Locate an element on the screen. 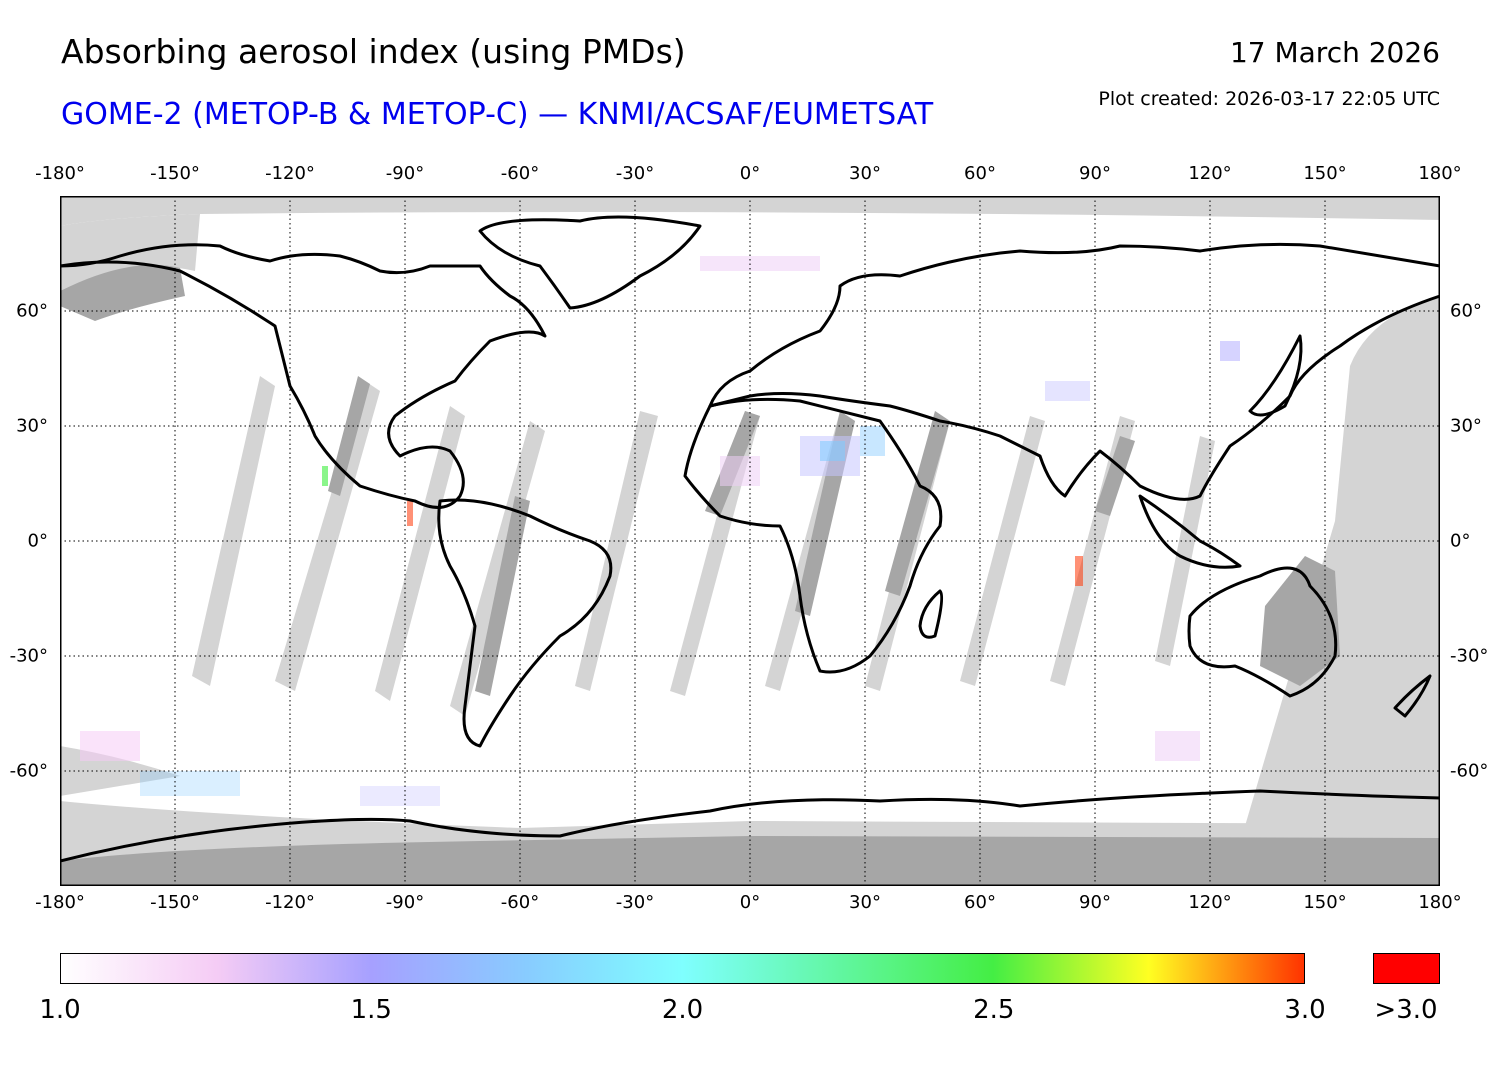  lon-tick-label-top: -60° is located at coordinates (520, 173).